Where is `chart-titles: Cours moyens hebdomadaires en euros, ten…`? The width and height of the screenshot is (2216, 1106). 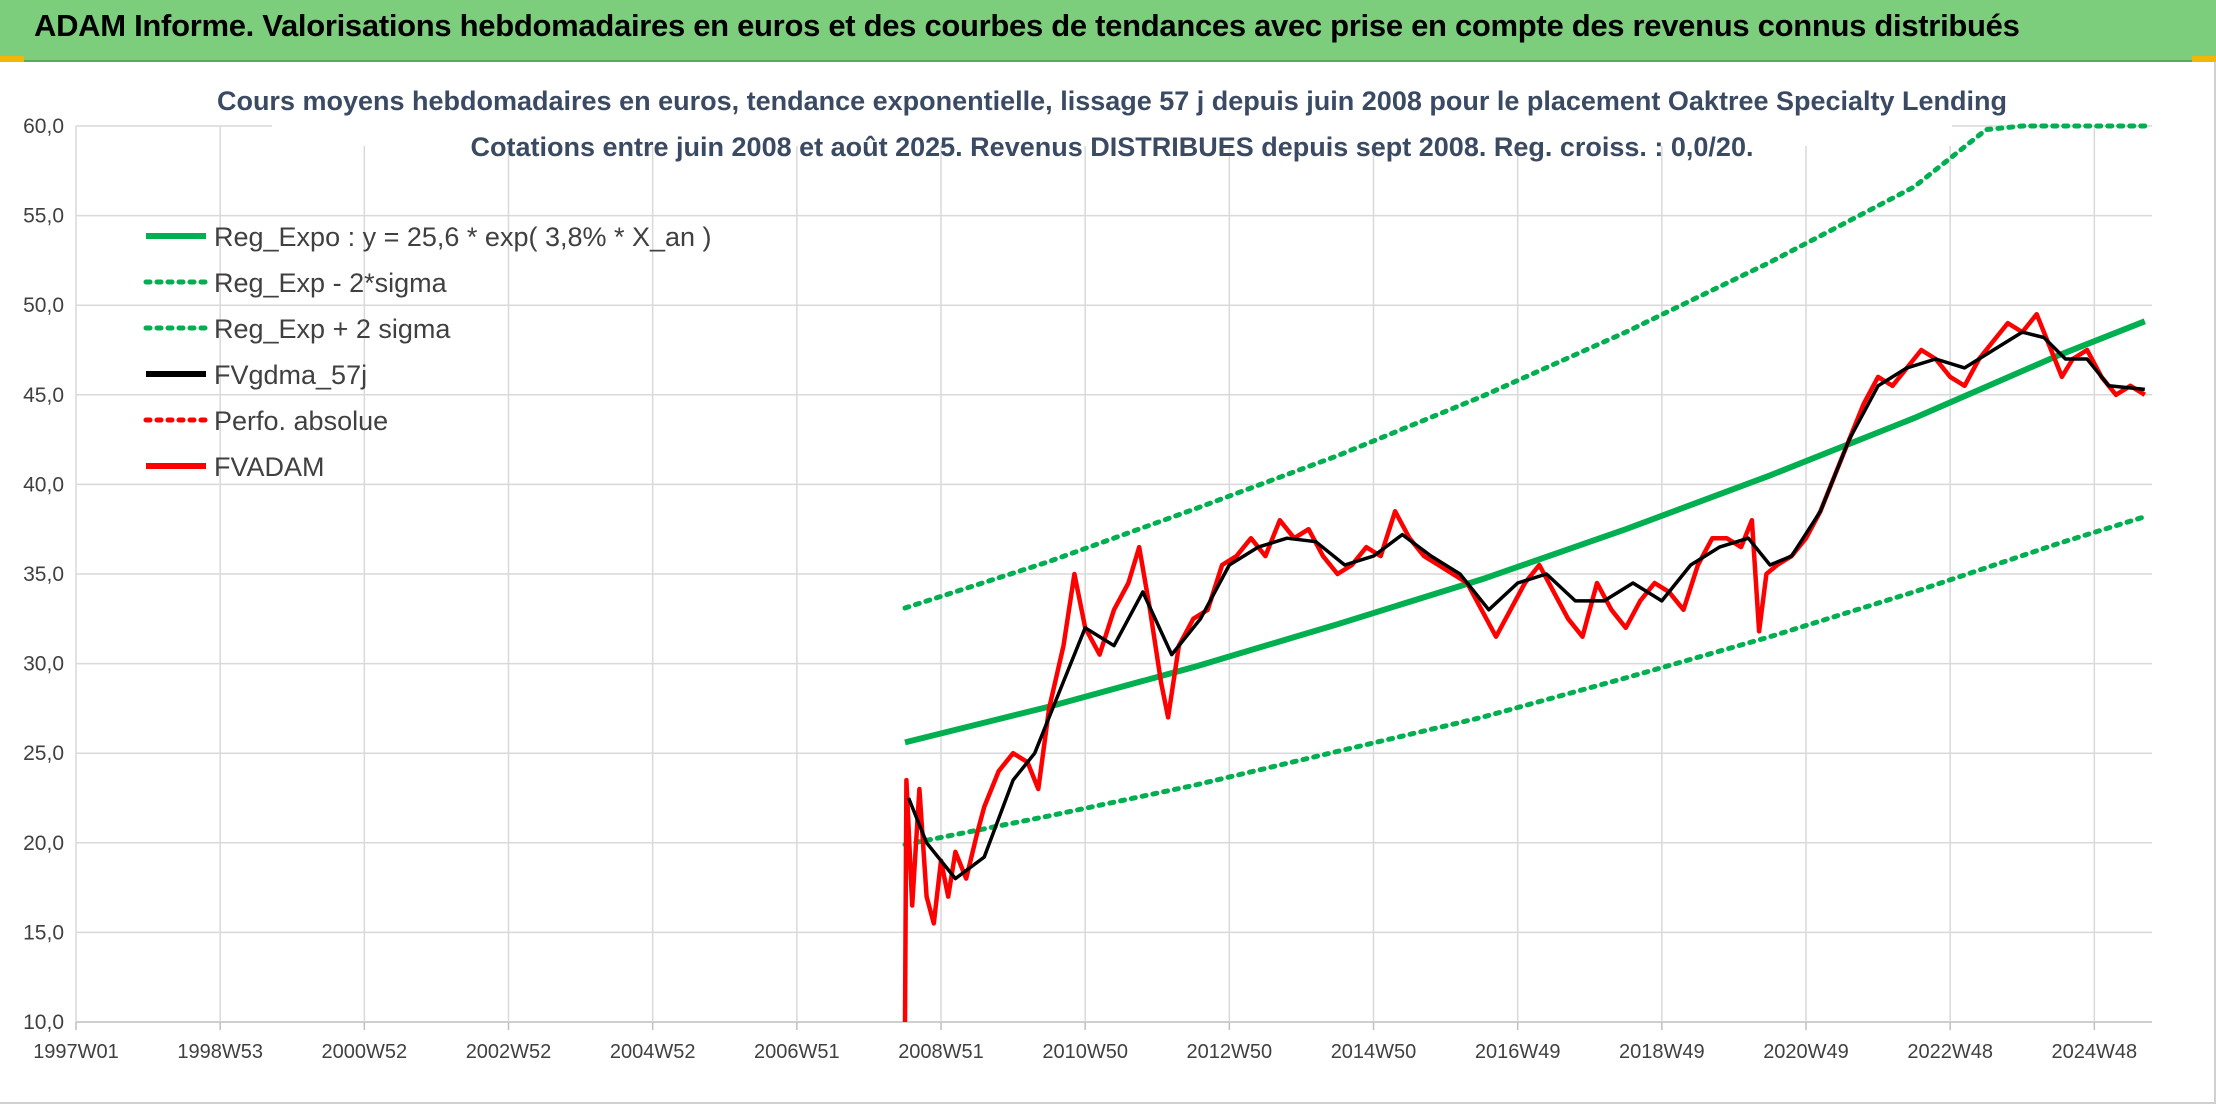
chart-titles: Cours moyens hebdomadaires en euros, ten… is located at coordinates (1112, 113).